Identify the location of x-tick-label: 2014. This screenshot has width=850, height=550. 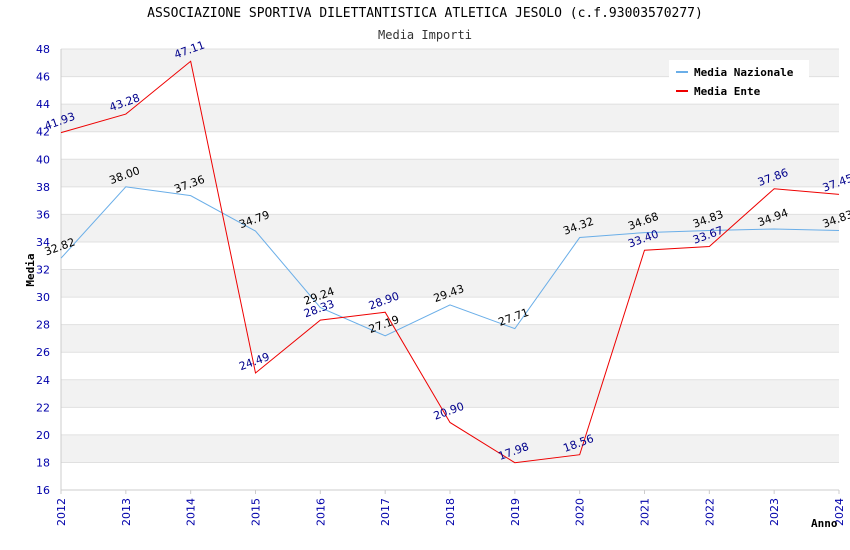
(191, 512).